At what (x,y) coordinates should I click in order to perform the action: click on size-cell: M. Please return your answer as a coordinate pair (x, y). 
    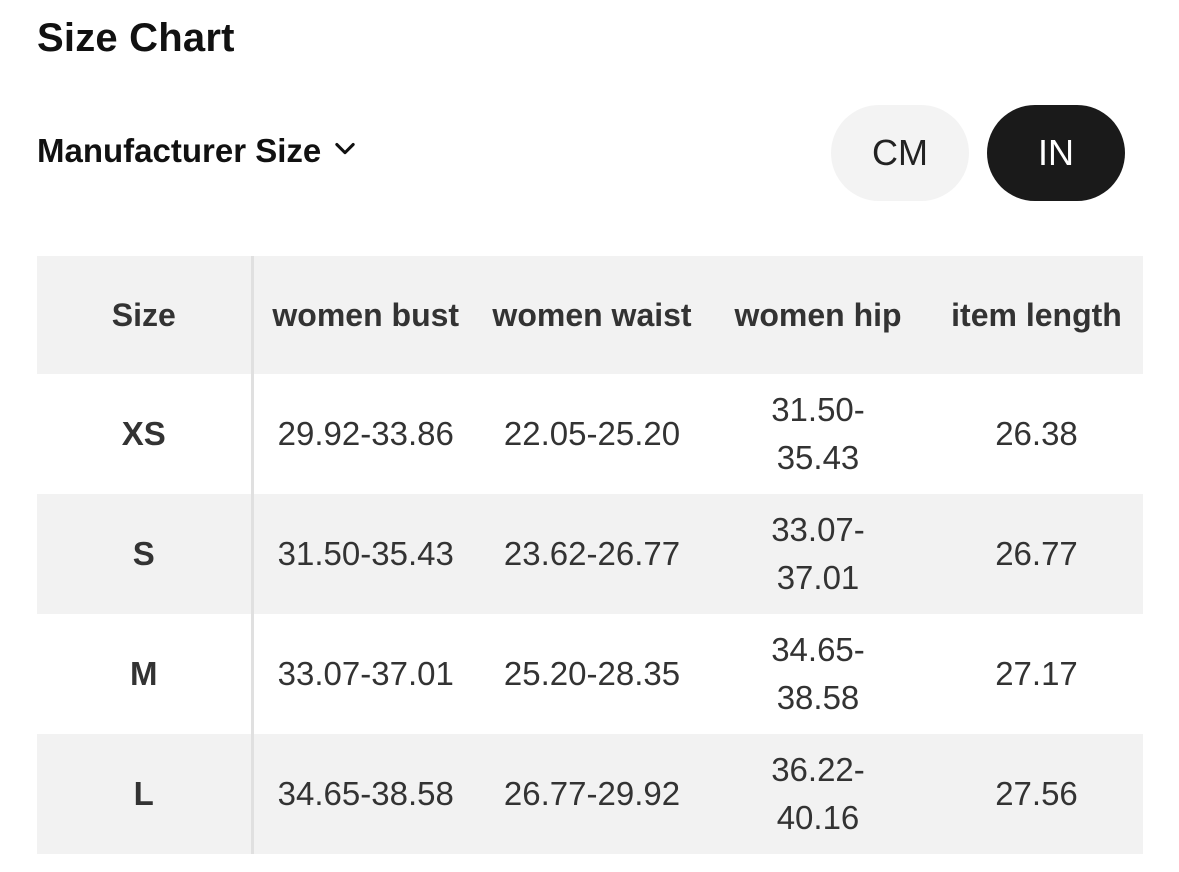
    Looking at the image, I should click on (145, 674).